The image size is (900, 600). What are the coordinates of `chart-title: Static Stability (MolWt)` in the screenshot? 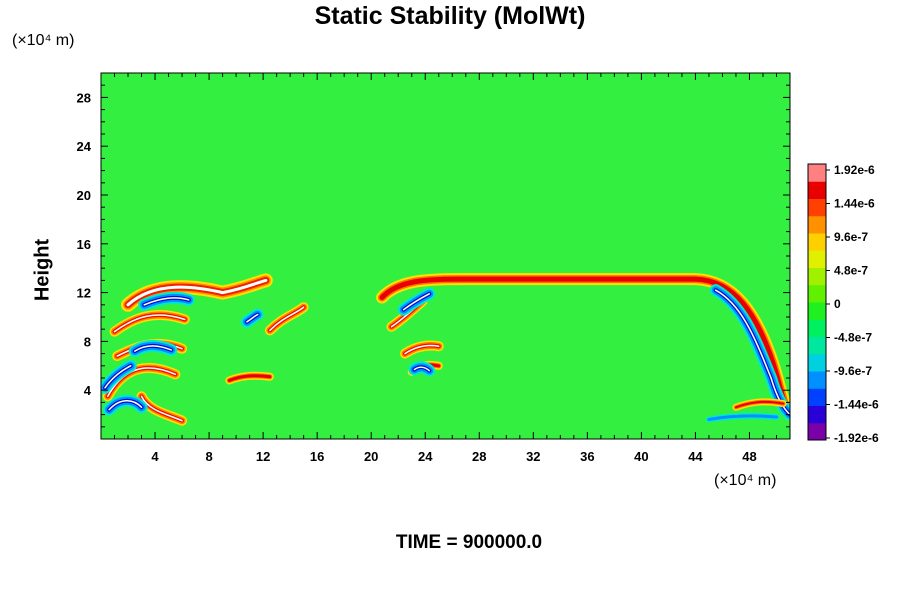 It's located at (450, 16).